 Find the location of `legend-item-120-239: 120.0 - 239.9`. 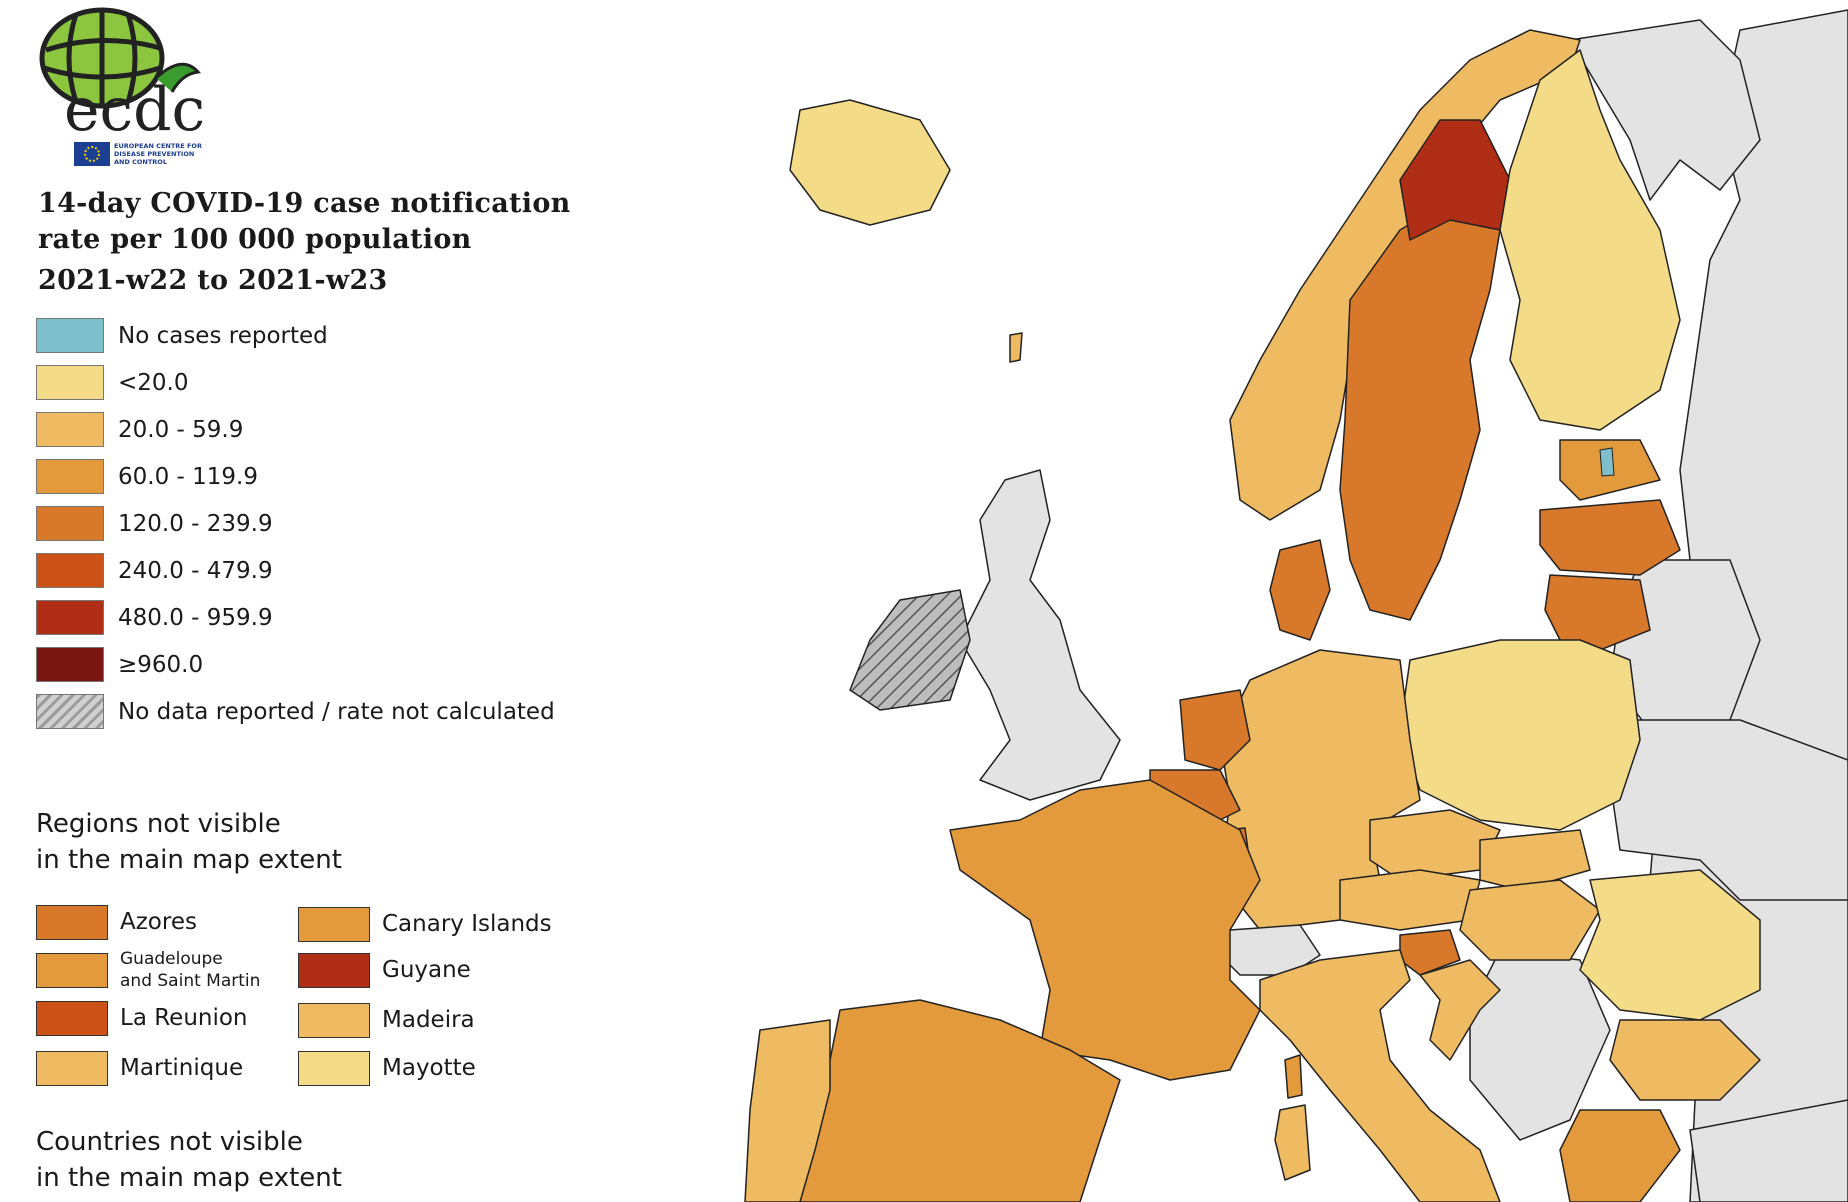

legend-item-120-239: 120.0 - 239.9 is located at coordinates (295, 523).